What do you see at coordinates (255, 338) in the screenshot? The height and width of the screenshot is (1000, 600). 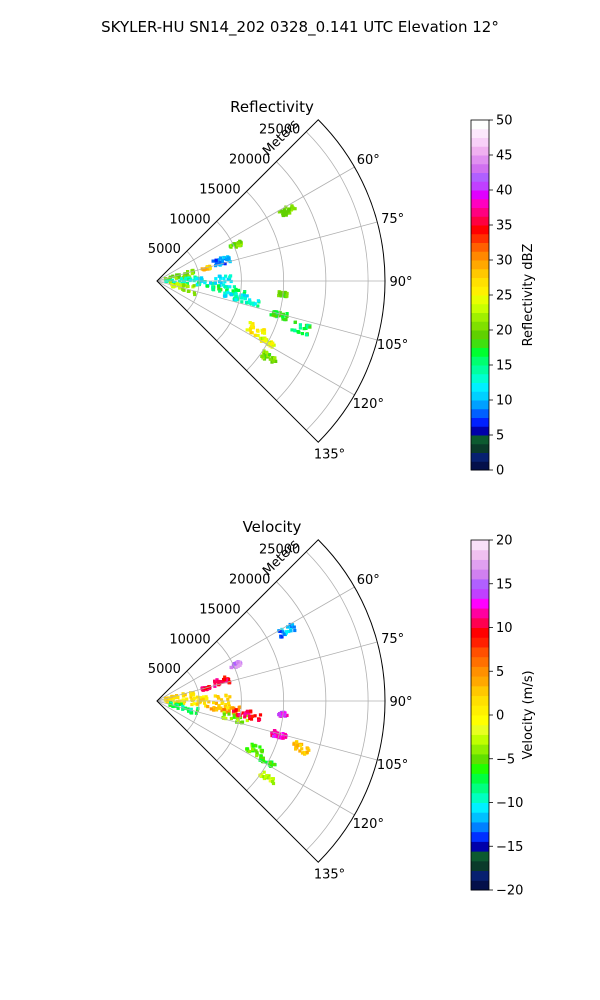 I see `reflectivity-radial-gridline` at bounding box center [255, 338].